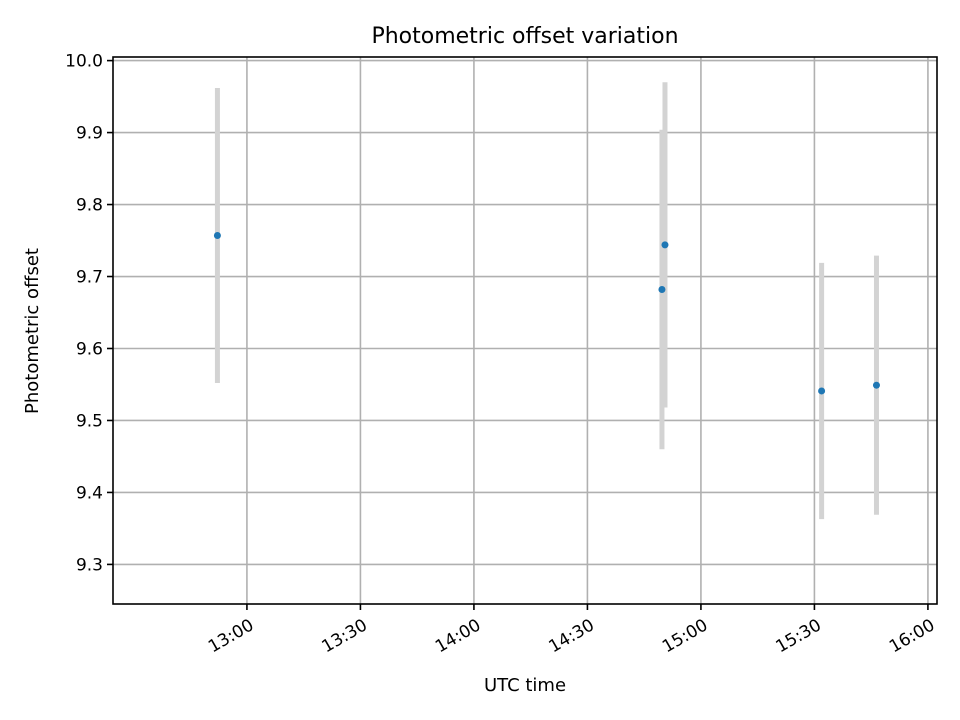  Describe the element at coordinates (458, 636) in the screenshot. I see `x-tick-label: 14:00` at that location.